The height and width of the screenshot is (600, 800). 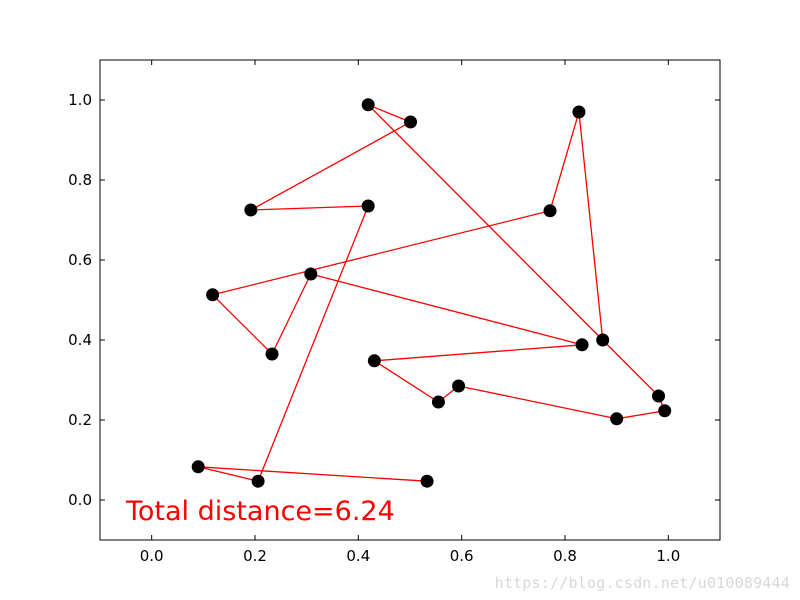 What do you see at coordinates (462, 556) in the screenshot?
I see `x-tick-label: 0.6` at bounding box center [462, 556].